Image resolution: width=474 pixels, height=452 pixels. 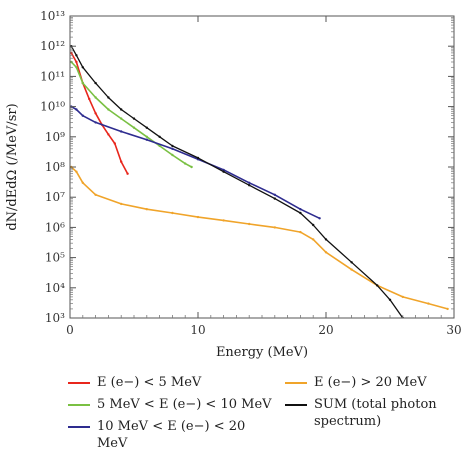 What do you see at coordinates (197, 330) in the screenshot?
I see `x-tick-label-10: 10` at bounding box center [197, 330].